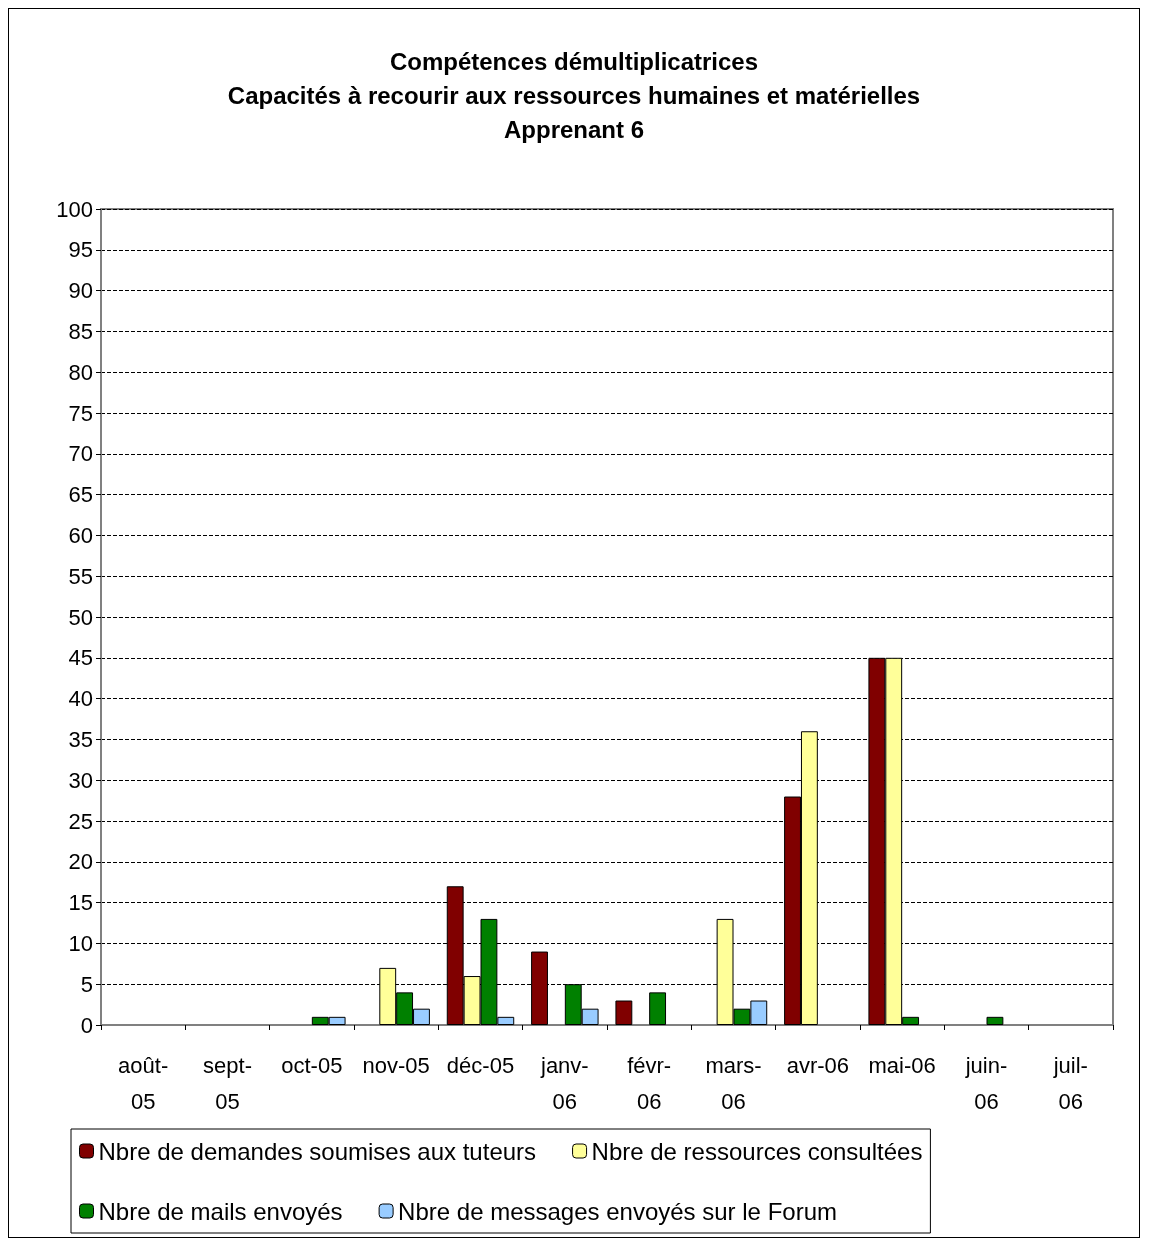 This screenshot has height=1248, width=1149. Describe the element at coordinates (902, 1065) in the screenshot. I see `x-tick-label: mai-06` at that location.